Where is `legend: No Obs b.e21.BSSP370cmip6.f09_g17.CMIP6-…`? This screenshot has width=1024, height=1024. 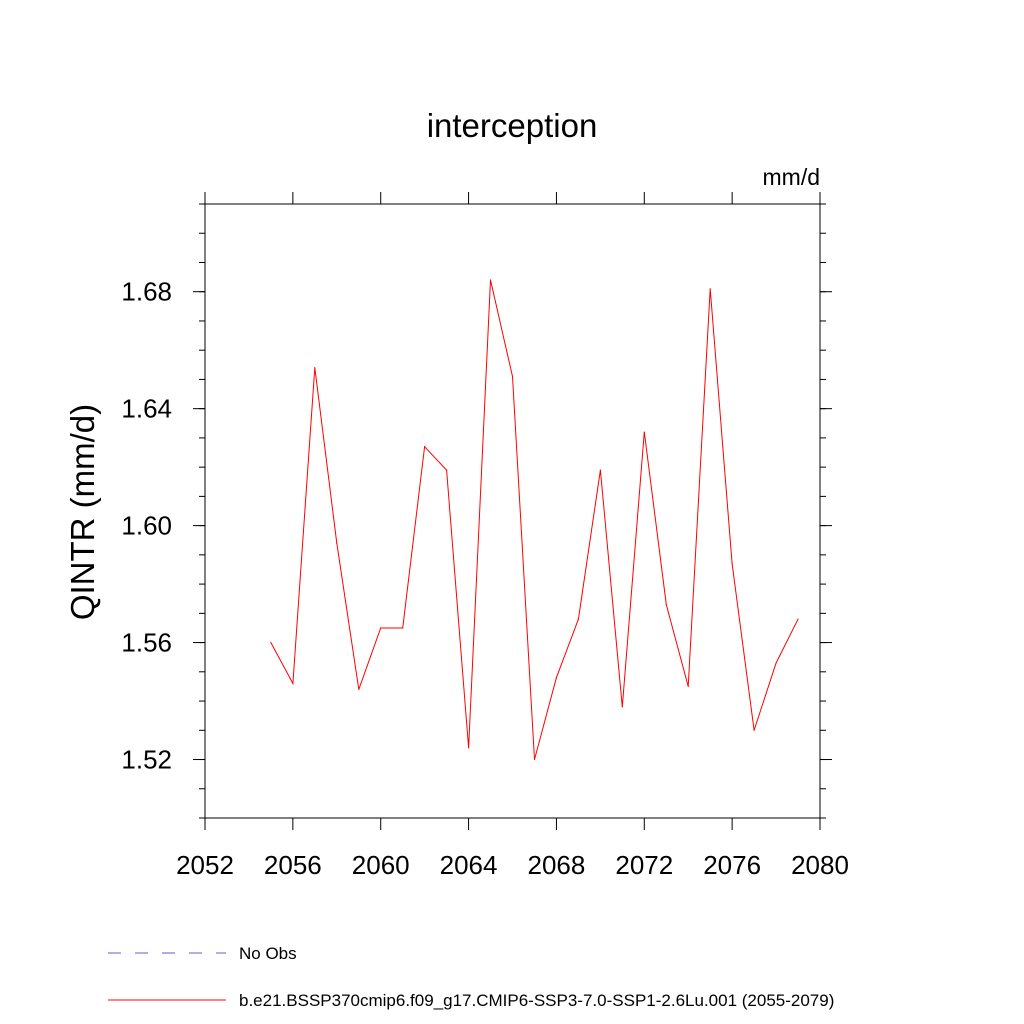
legend: No Obs b.e21.BSSP370cmip6.f09_g17.CMIP6-… is located at coordinates (471, 977).